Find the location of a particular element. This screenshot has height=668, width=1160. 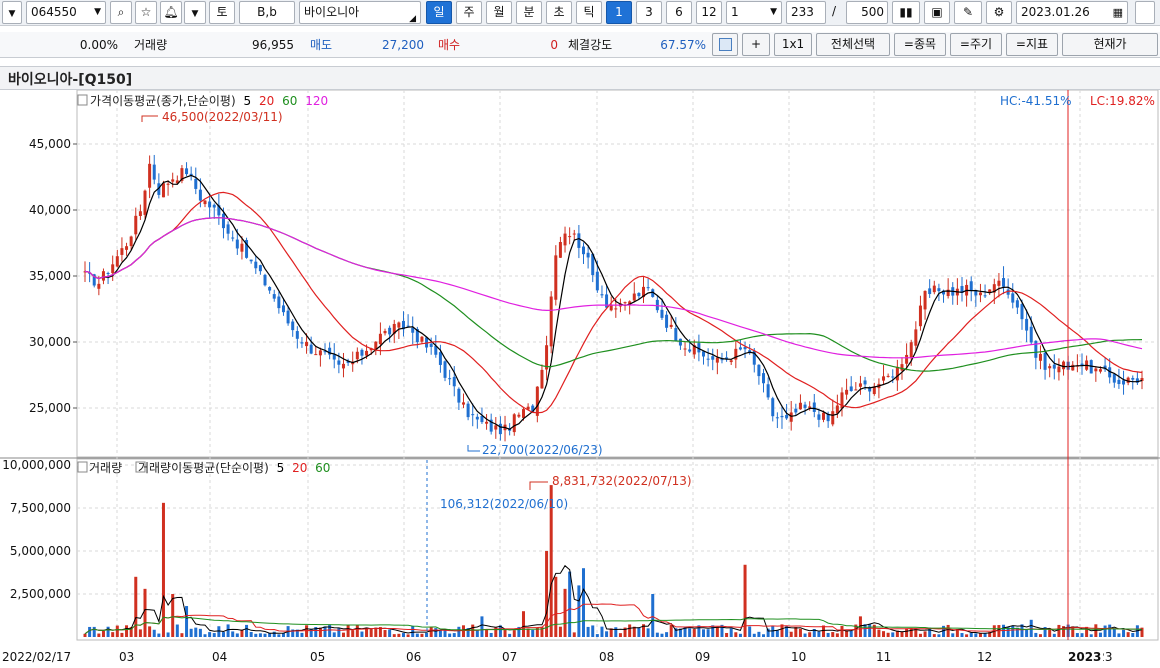

candle-type-button: ▮▮ is located at coordinates (906, 12).